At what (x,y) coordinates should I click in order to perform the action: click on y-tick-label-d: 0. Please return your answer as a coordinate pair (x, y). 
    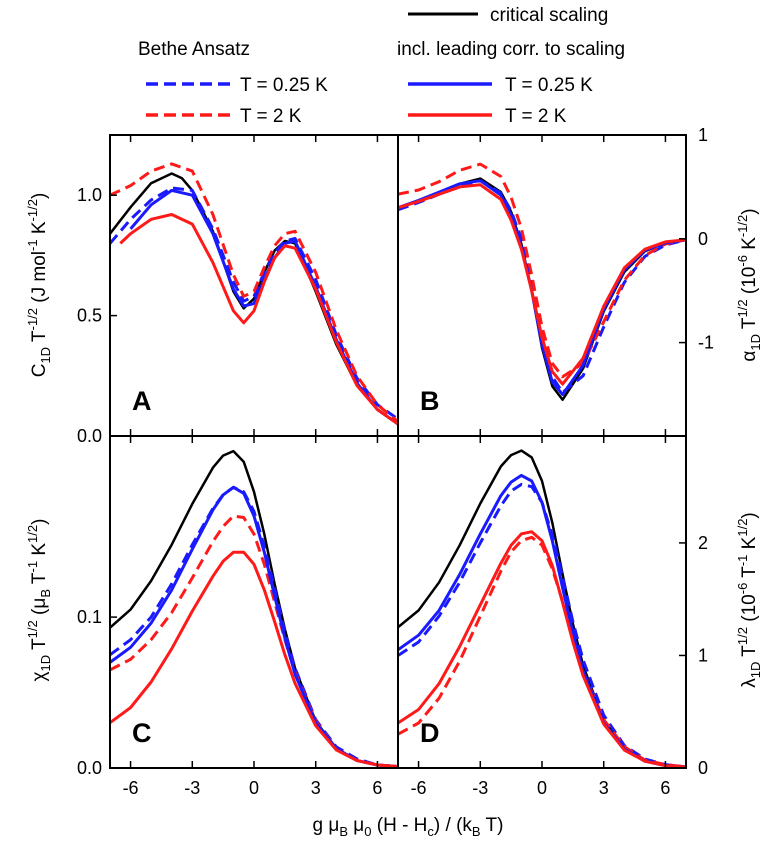
    Looking at the image, I should click on (703, 768).